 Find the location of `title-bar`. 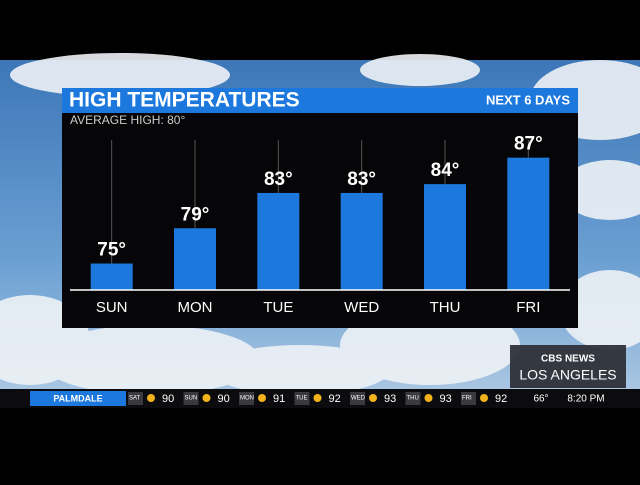

title-bar is located at coordinates (320, 100).